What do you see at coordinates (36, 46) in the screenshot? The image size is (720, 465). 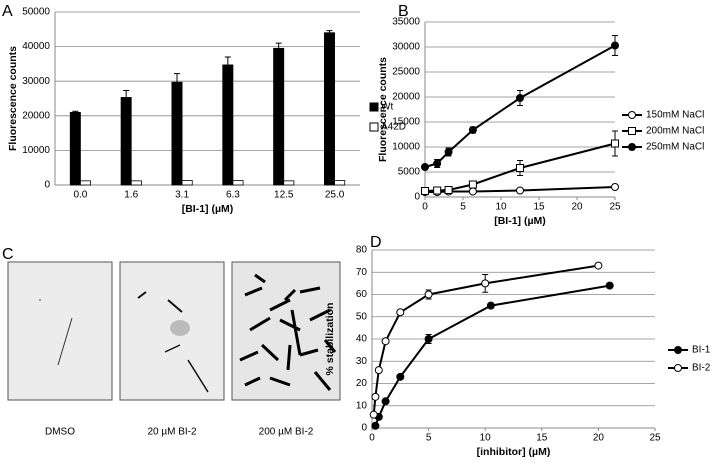 I see `y-tick-label: 40000` at bounding box center [36, 46].